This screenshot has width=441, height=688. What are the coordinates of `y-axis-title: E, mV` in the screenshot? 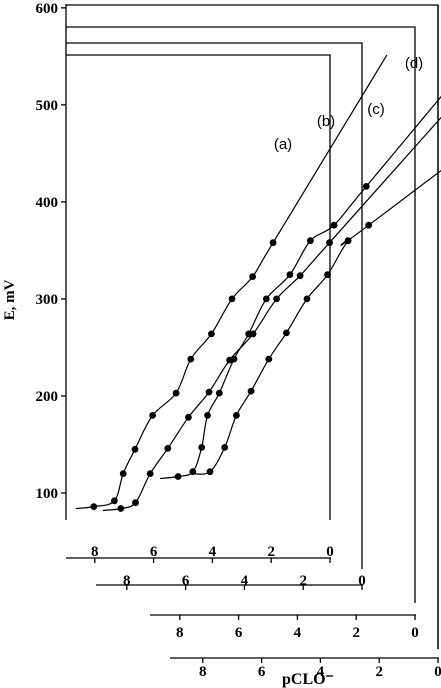 It's located at (10, 299).